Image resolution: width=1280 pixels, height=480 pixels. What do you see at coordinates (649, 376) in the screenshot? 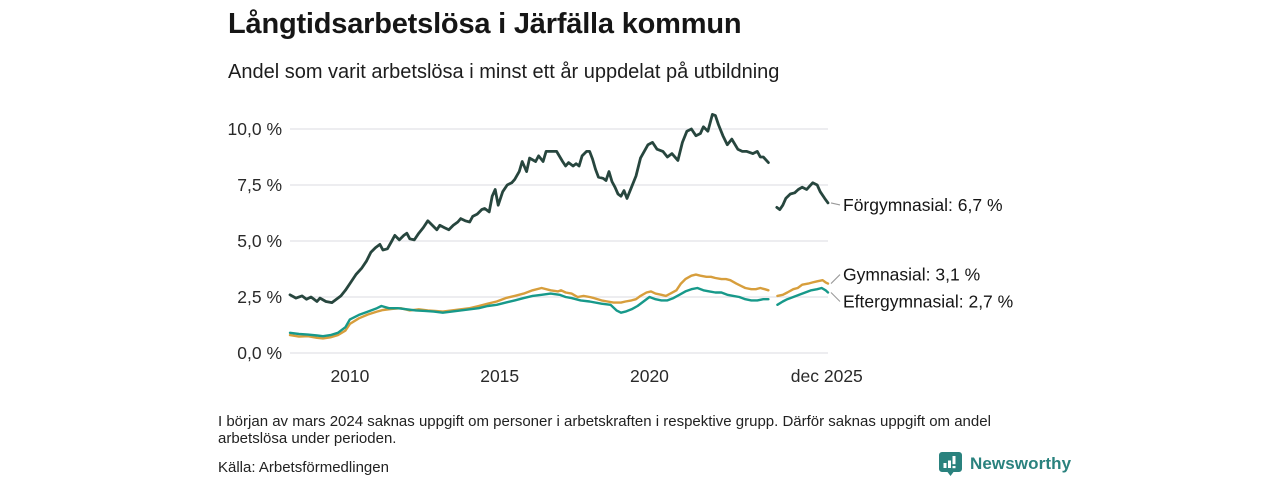
I see `x-axis-tick-label: 2020` at bounding box center [649, 376].